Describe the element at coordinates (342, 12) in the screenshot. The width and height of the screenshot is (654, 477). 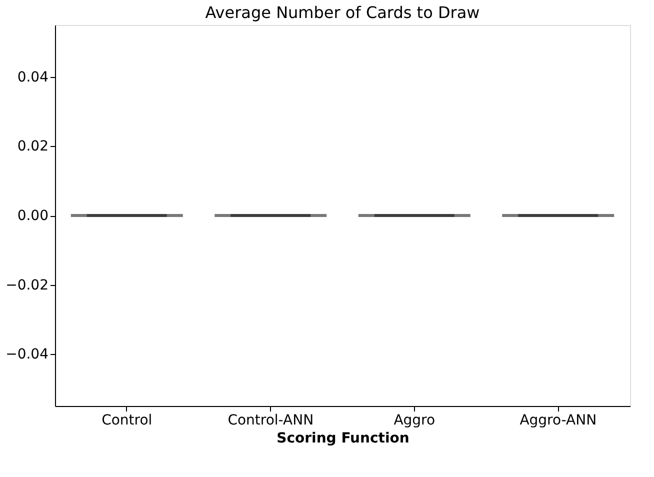
I see `chart-title: Average Number of Cards to Draw` at that location.